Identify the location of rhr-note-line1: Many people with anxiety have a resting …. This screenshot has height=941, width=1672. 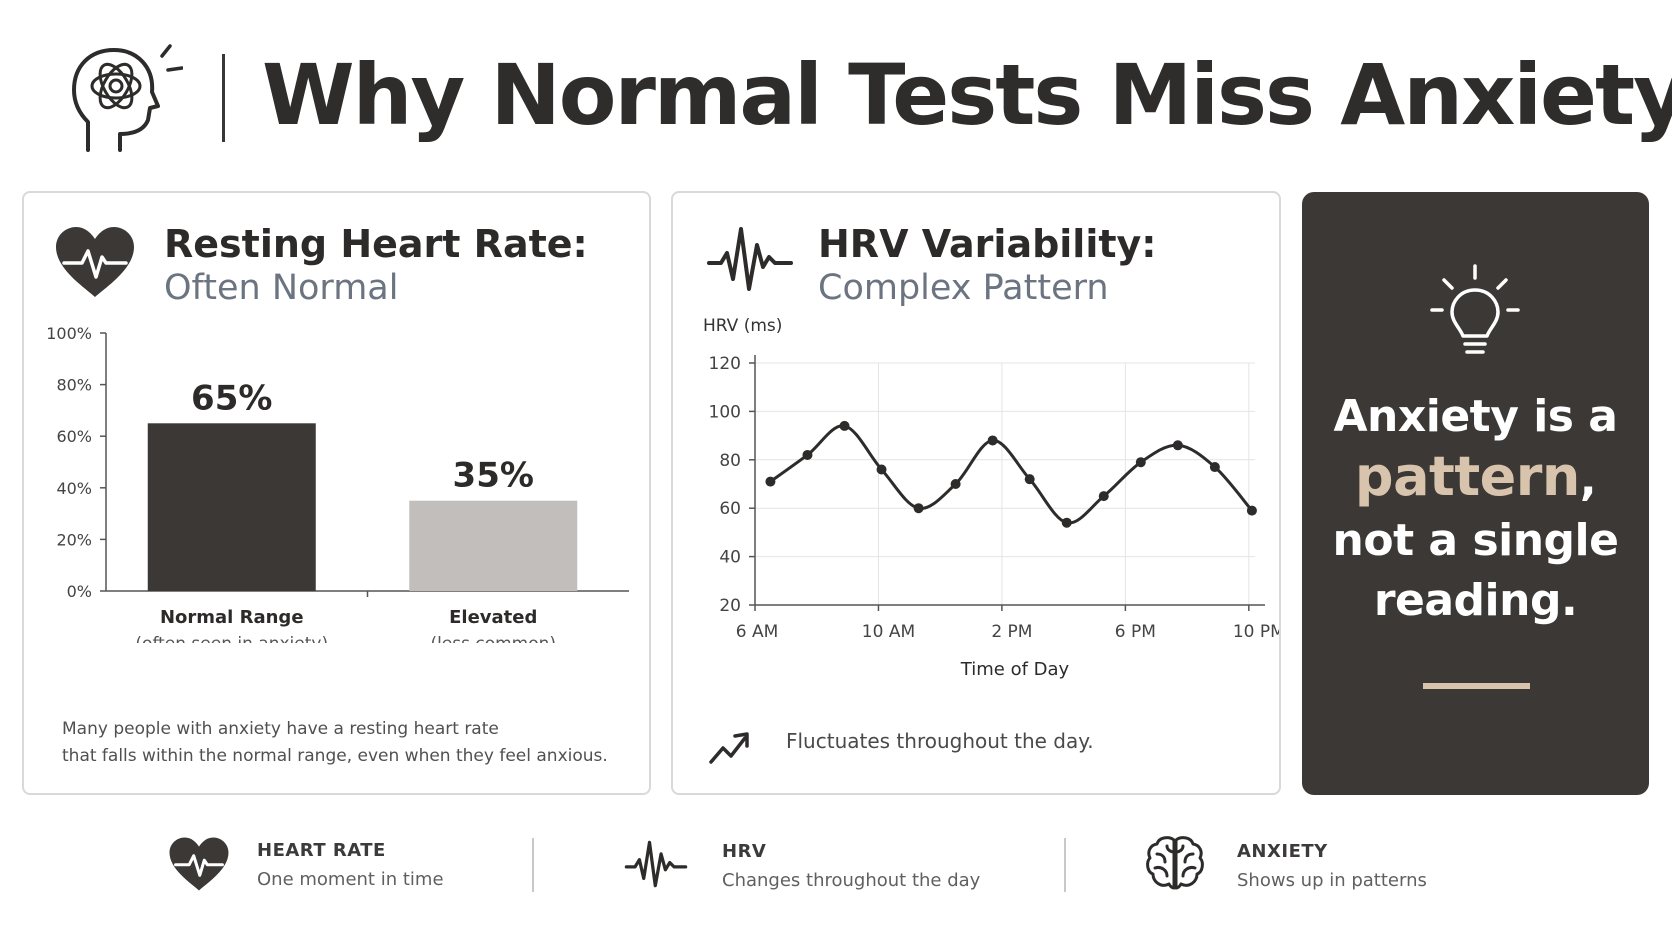
(280, 729).